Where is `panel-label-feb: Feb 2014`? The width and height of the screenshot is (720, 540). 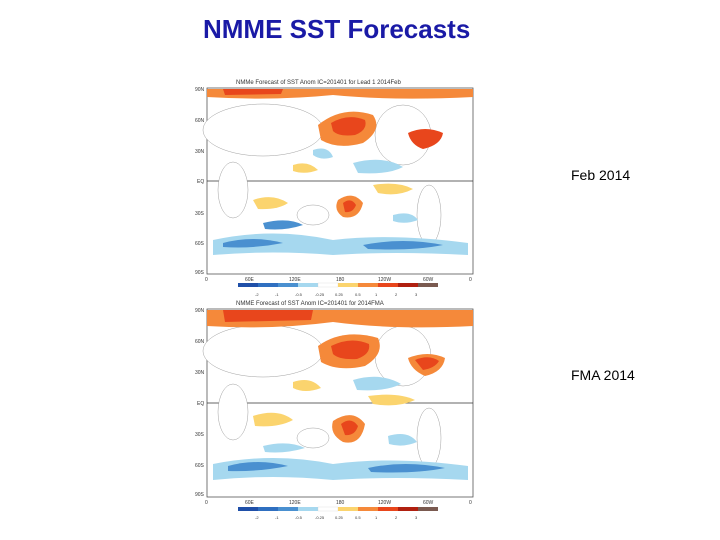 panel-label-feb: Feb 2014 is located at coordinates (601, 175).